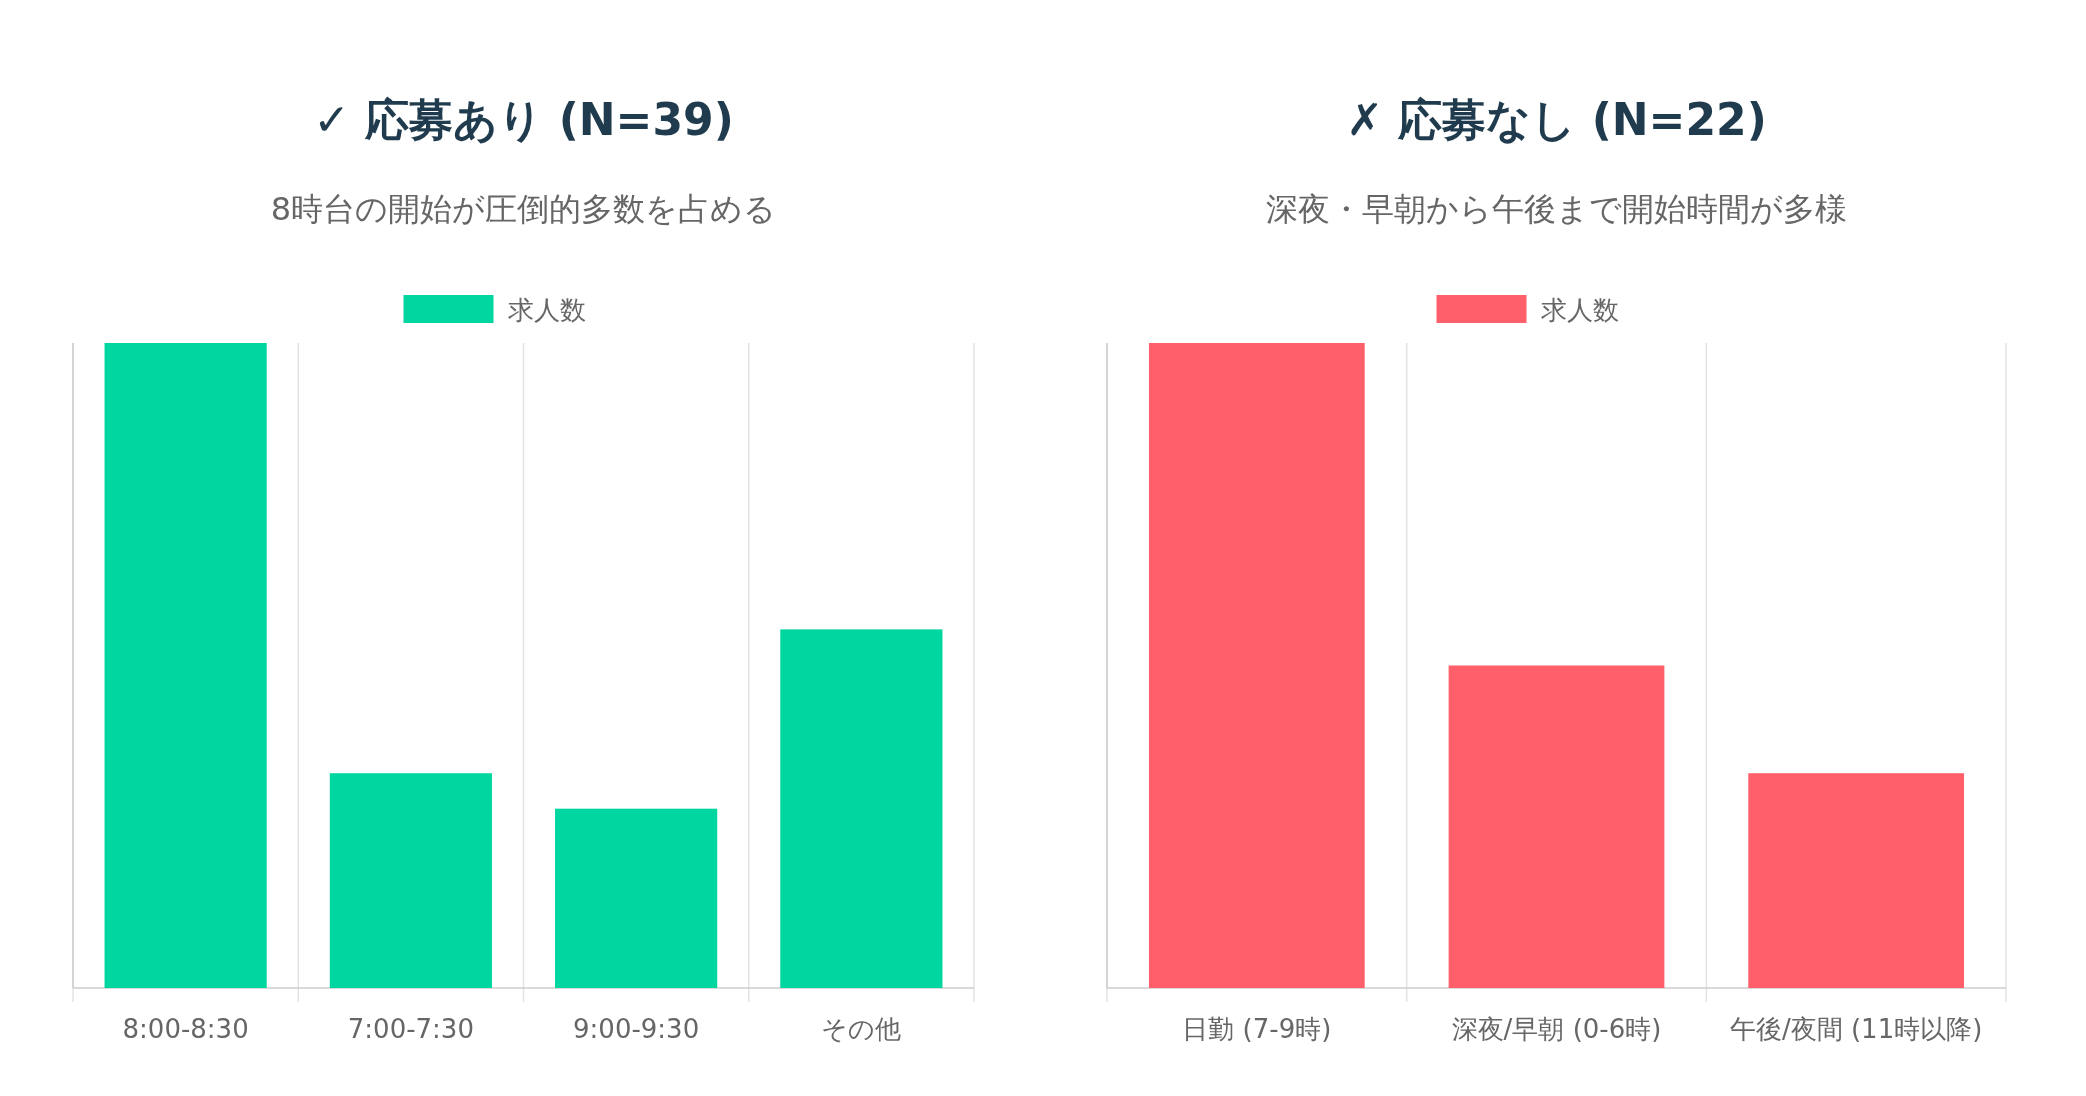  I want to click on x-tick-label: 9:00-9:30, so click(636, 1029).